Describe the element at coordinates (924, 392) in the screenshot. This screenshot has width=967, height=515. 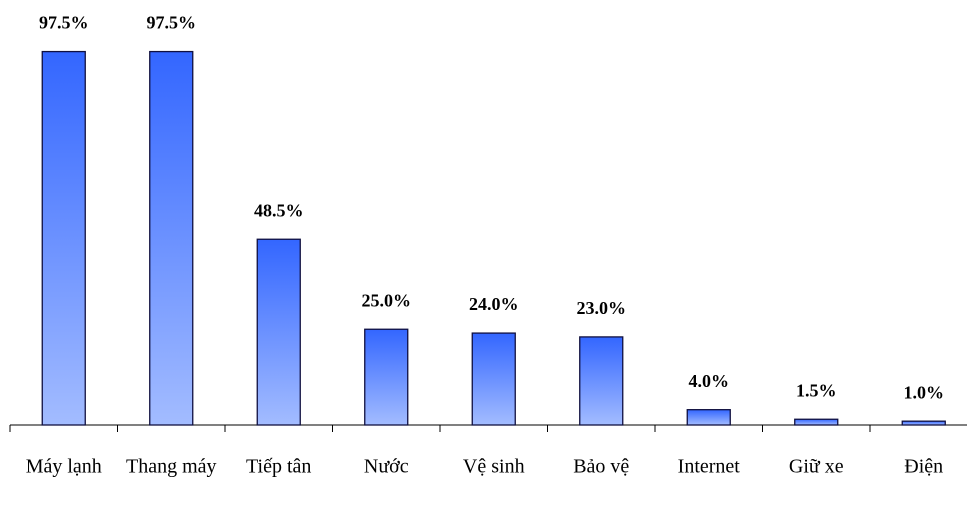
I see `value-label: 1.0%` at that location.